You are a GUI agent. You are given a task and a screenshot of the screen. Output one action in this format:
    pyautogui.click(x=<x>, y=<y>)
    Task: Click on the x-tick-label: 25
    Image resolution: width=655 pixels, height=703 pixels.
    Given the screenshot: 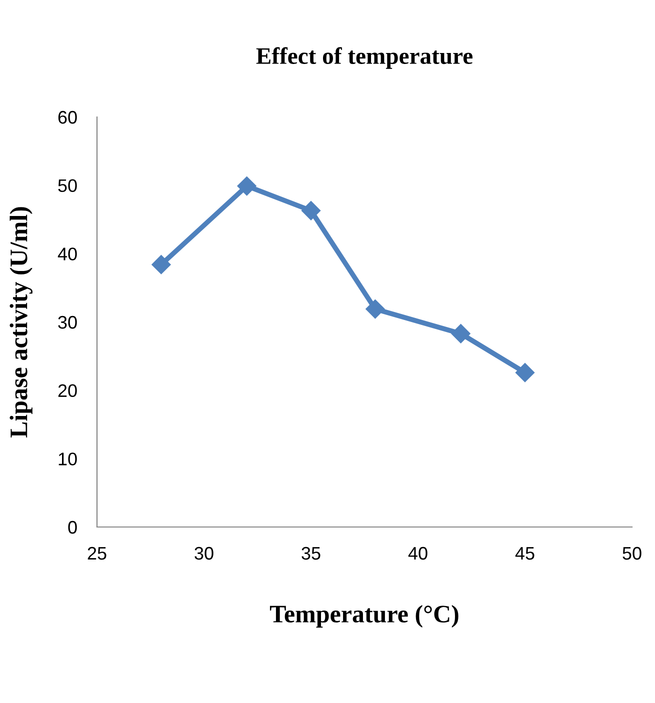 What is the action you would take?
    pyautogui.click(x=97, y=553)
    